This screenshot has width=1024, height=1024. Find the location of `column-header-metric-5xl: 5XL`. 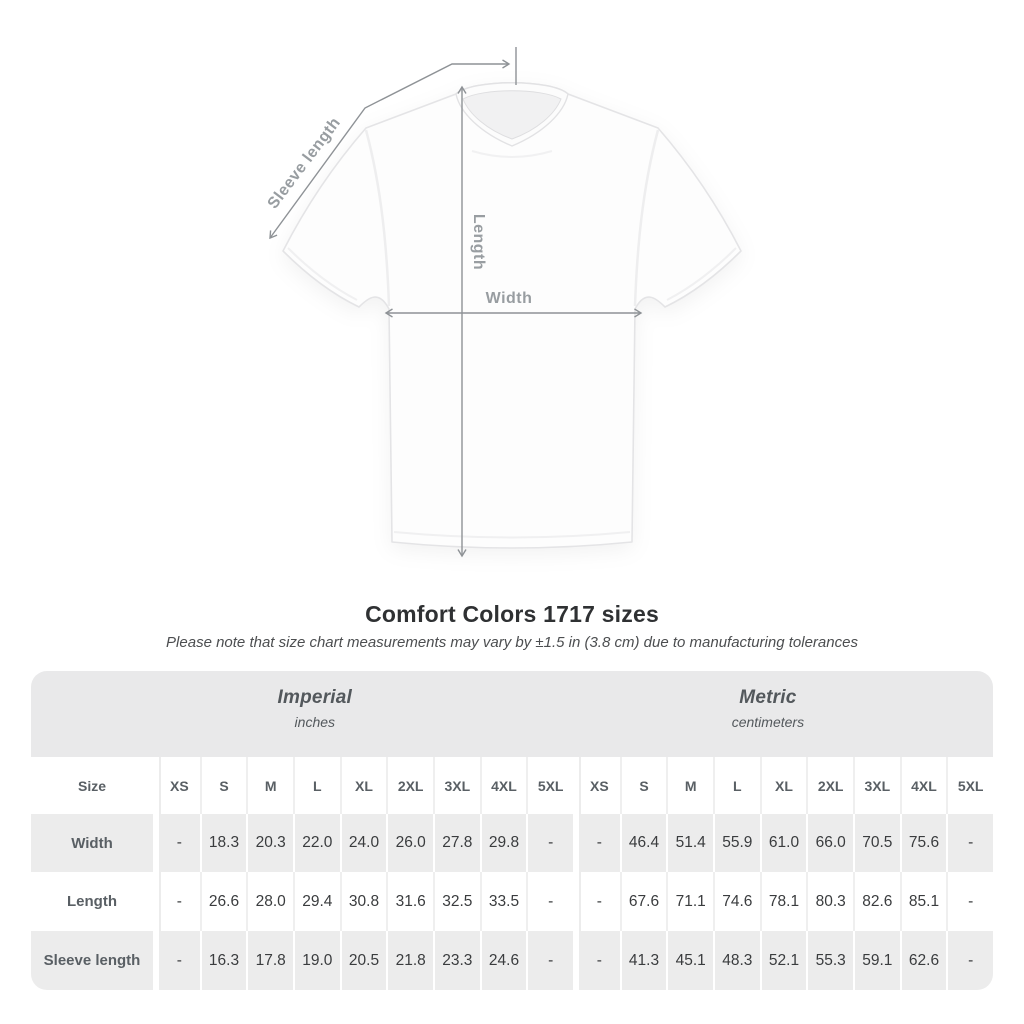

column-header-metric-5xl: 5XL is located at coordinates (969, 785).